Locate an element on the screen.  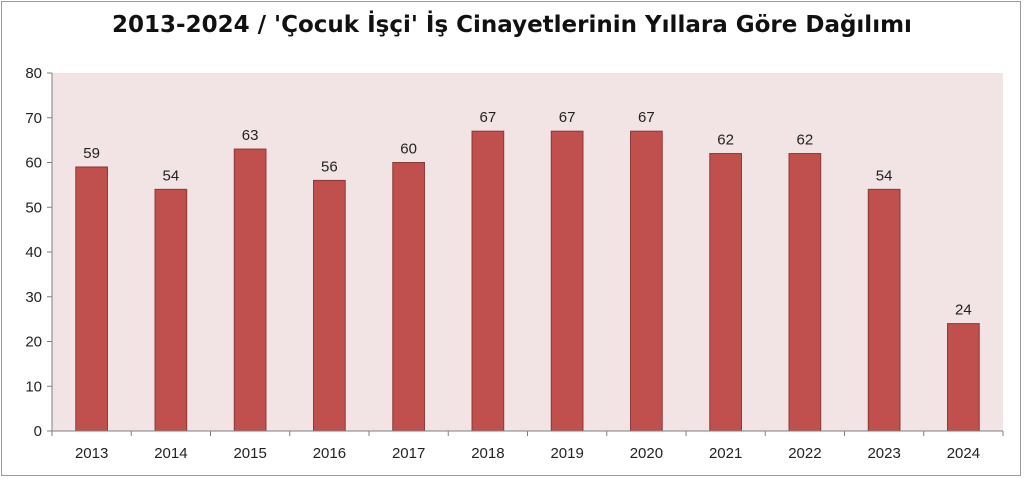
y-tick-label: 30 is located at coordinates (33, 297).